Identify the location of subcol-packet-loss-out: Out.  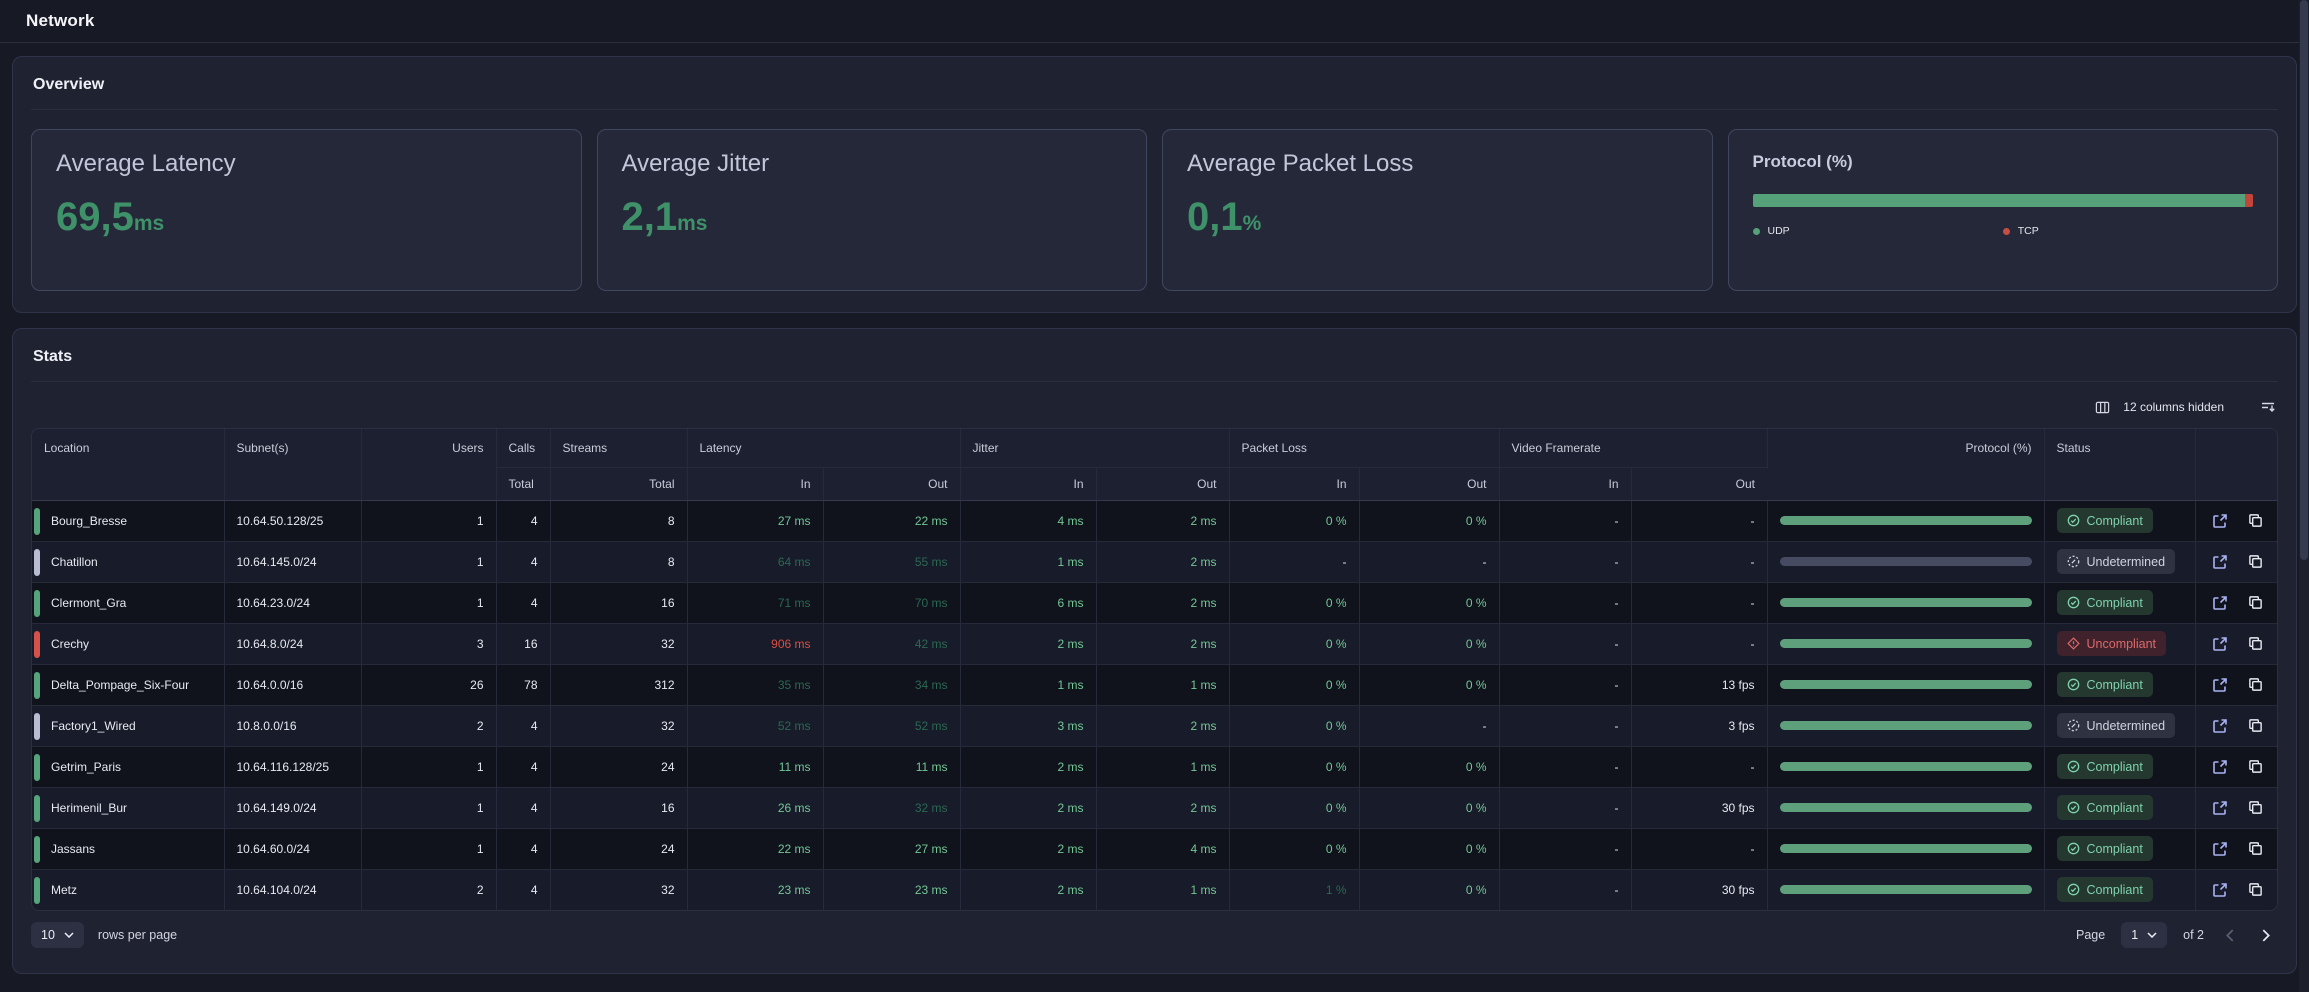
(1429, 484).